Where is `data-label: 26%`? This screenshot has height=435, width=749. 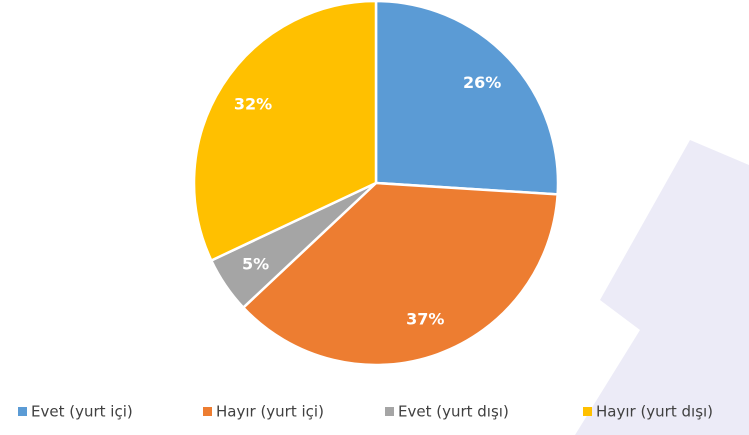
data-label: 26% is located at coordinates (482, 82).